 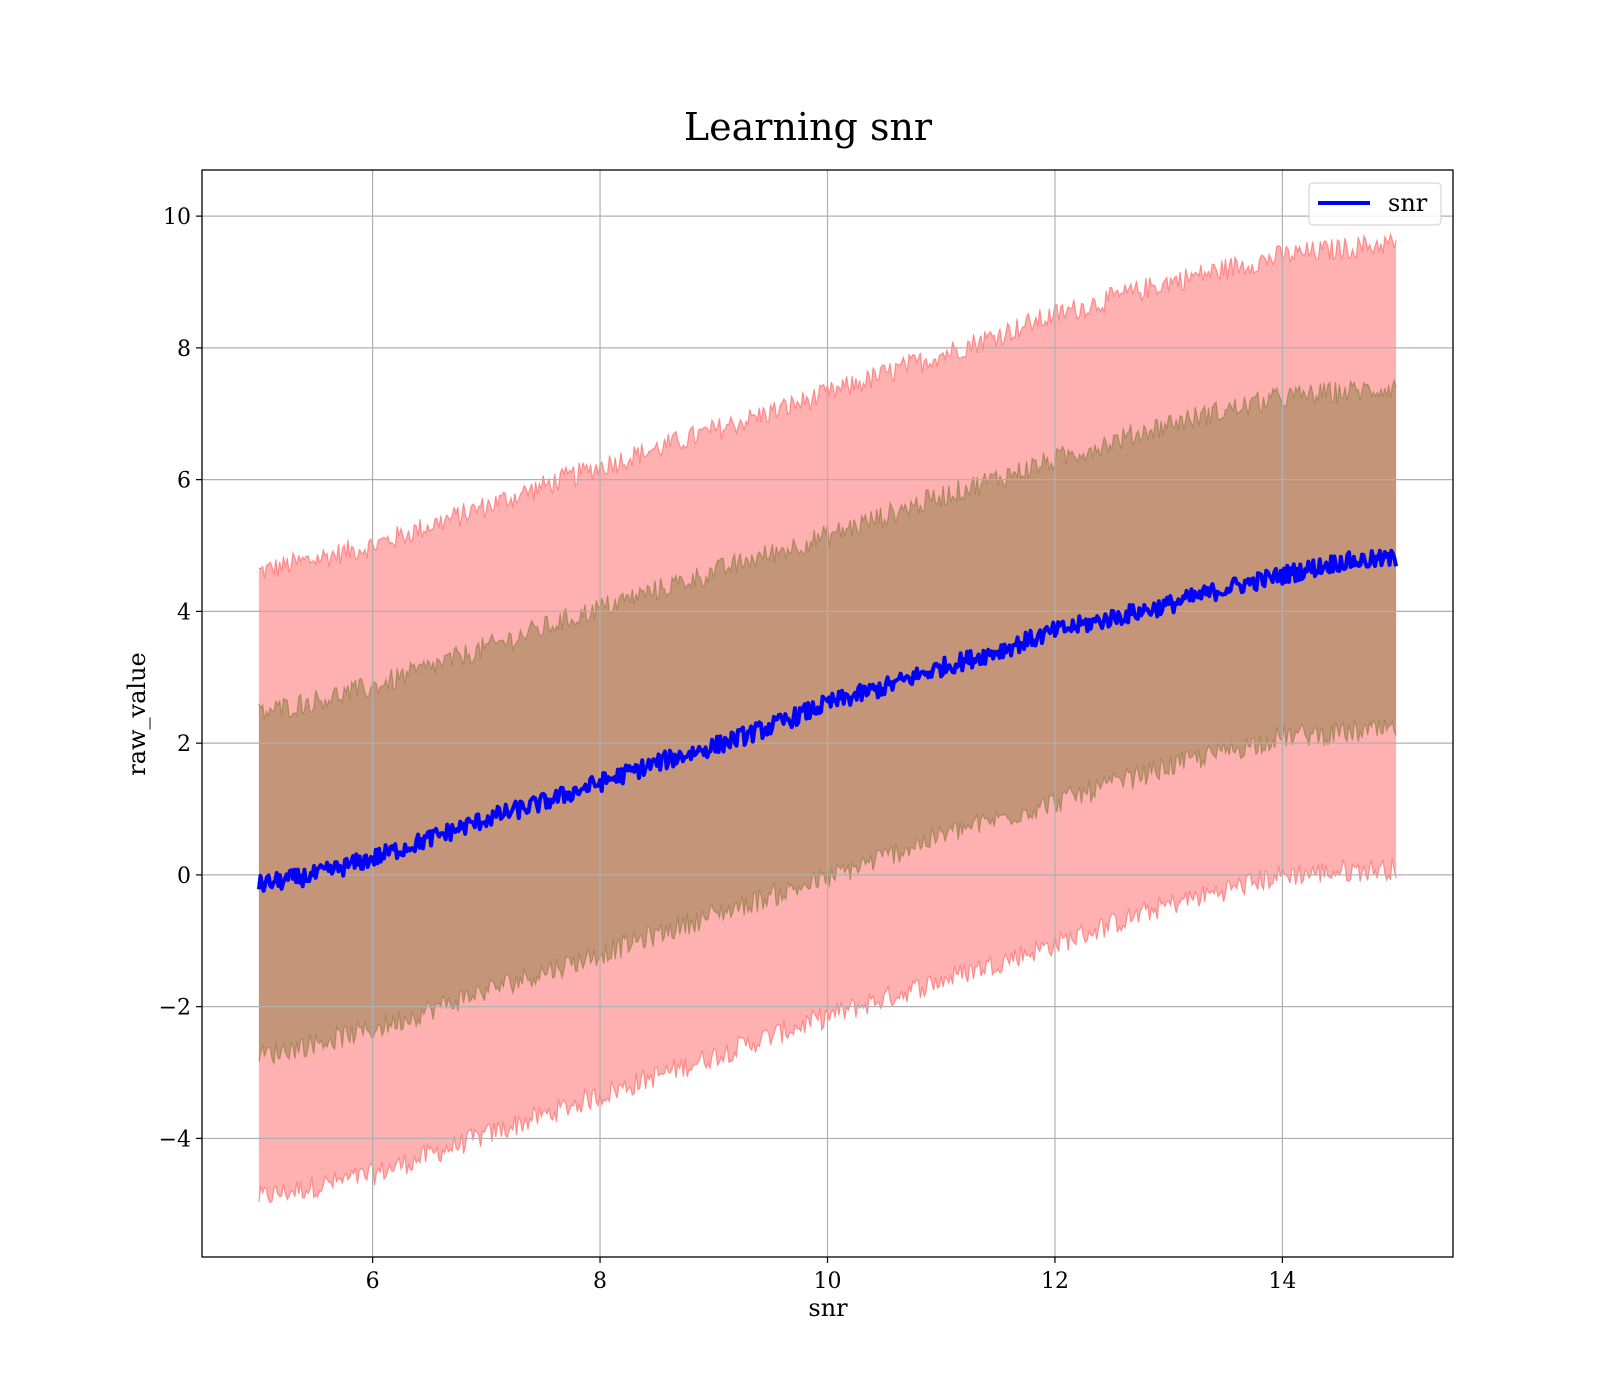 I want to click on y-tick-label-3: 2, so click(x=184, y=744).